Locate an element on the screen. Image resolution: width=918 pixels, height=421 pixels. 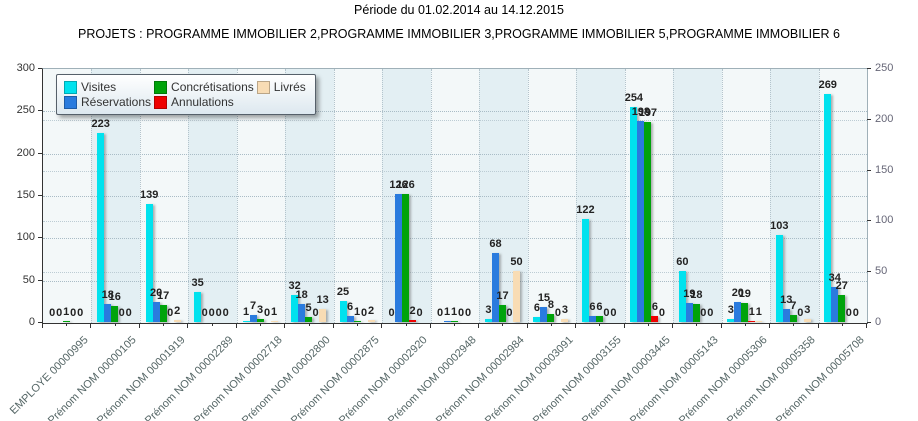
left-axis-tick-label: 0 is located at coordinates (31, 322).